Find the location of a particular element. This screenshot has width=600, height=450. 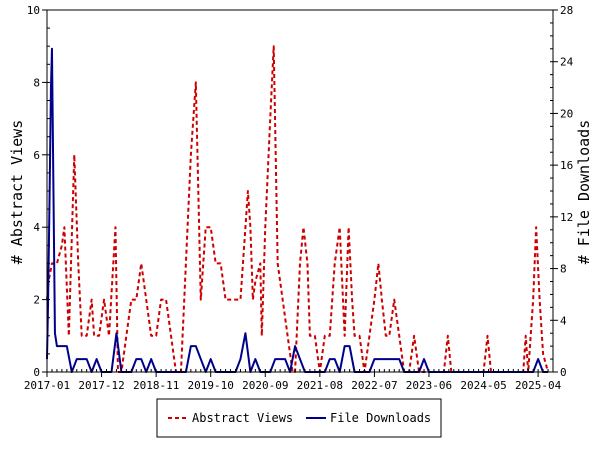

legend: Abstract Views File Downloads is located at coordinates (299, 418).